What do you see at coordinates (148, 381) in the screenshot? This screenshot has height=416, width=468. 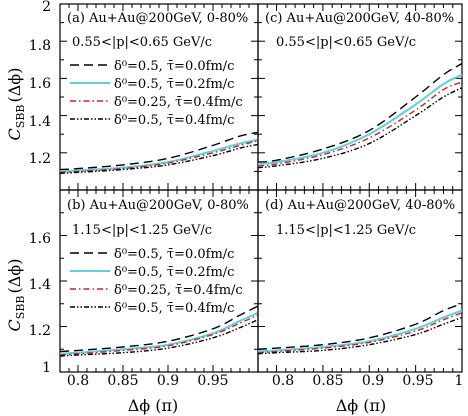 I see `x-ticks-left: 0.8 0.85 0.9 0.95` at bounding box center [148, 381].